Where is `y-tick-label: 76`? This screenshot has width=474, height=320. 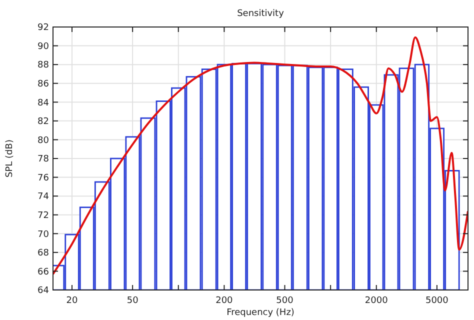 y-tick-label: 76 is located at coordinates (44, 178).